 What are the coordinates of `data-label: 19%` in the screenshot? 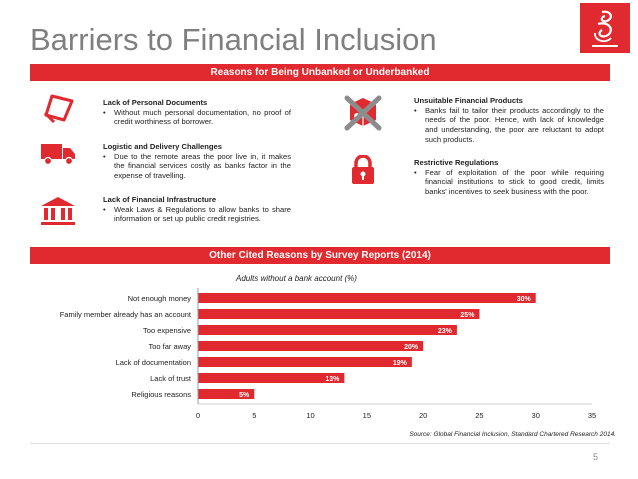 It's located at (400, 363).